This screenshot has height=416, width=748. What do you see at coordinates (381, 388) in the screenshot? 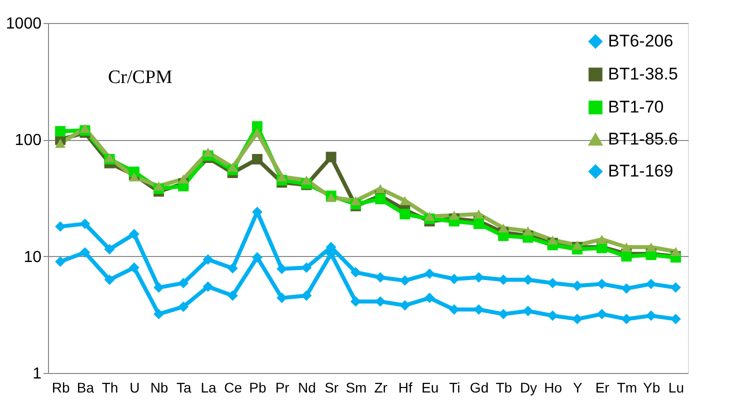
I see `x-tick-label: Zr` at bounding box center [381, 388].